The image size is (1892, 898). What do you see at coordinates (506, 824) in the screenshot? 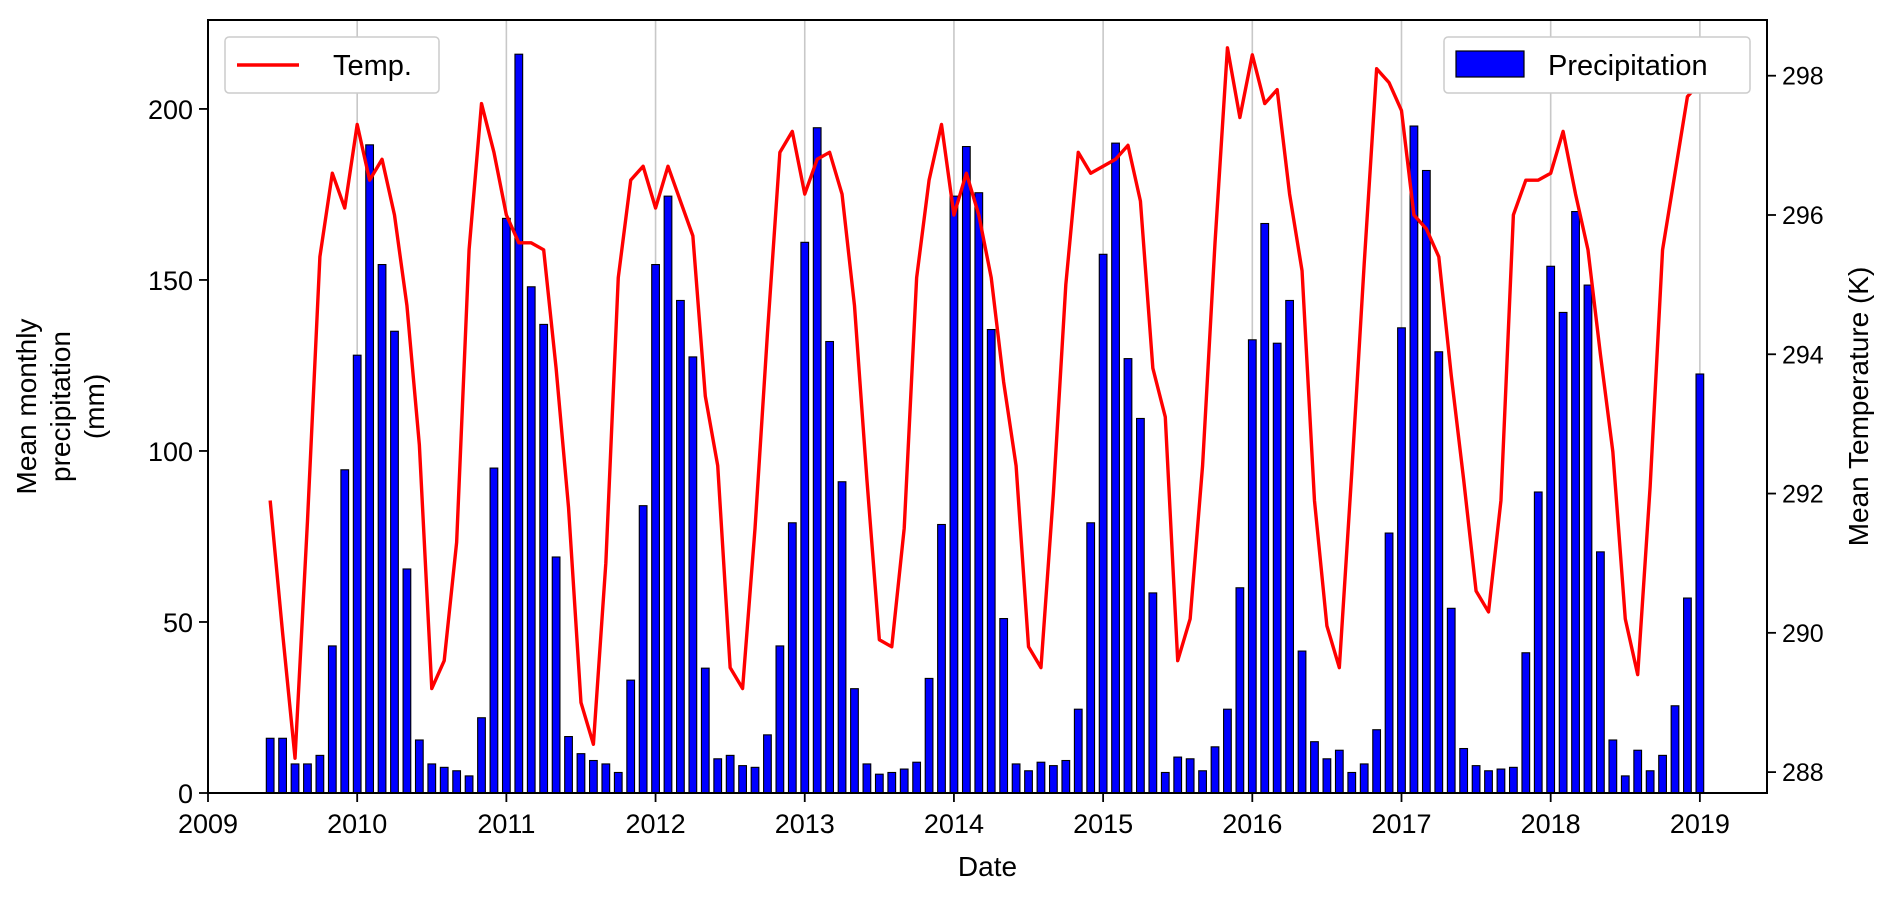
I see `x-tick-label: 2011` at bounding box center [506, 824].